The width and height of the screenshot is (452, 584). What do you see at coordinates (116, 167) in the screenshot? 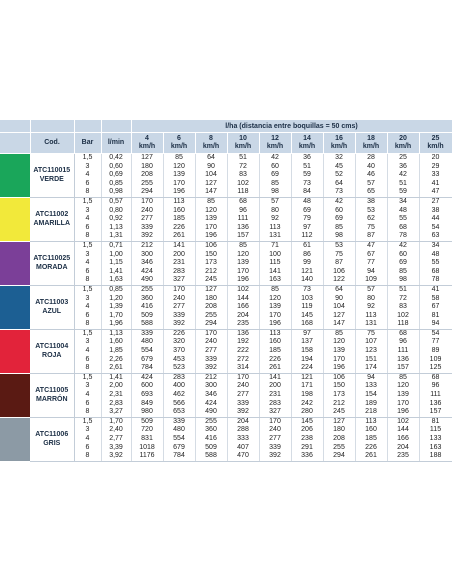
I see `flow-lmin-value: 0,60` at bounding box center [116, 167].